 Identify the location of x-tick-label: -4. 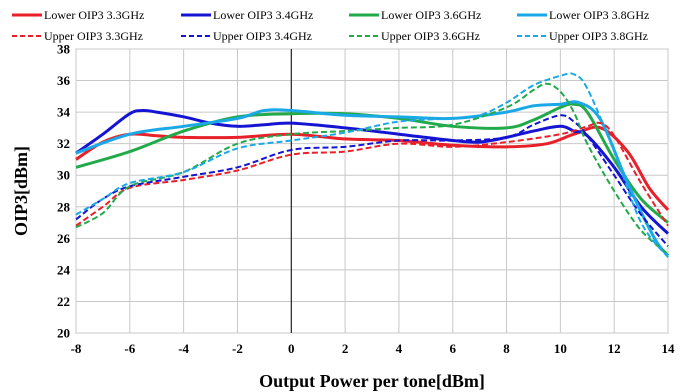
(183, 348).